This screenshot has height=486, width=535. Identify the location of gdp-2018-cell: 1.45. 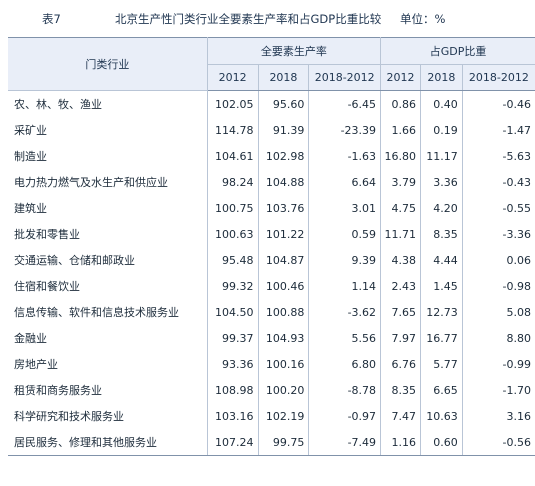
(441, 286).